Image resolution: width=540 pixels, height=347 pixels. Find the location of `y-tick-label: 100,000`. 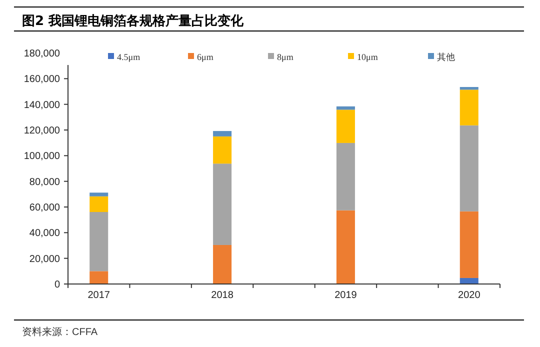

y-tick-label: 100,000 is located at coordinates (42, 156).